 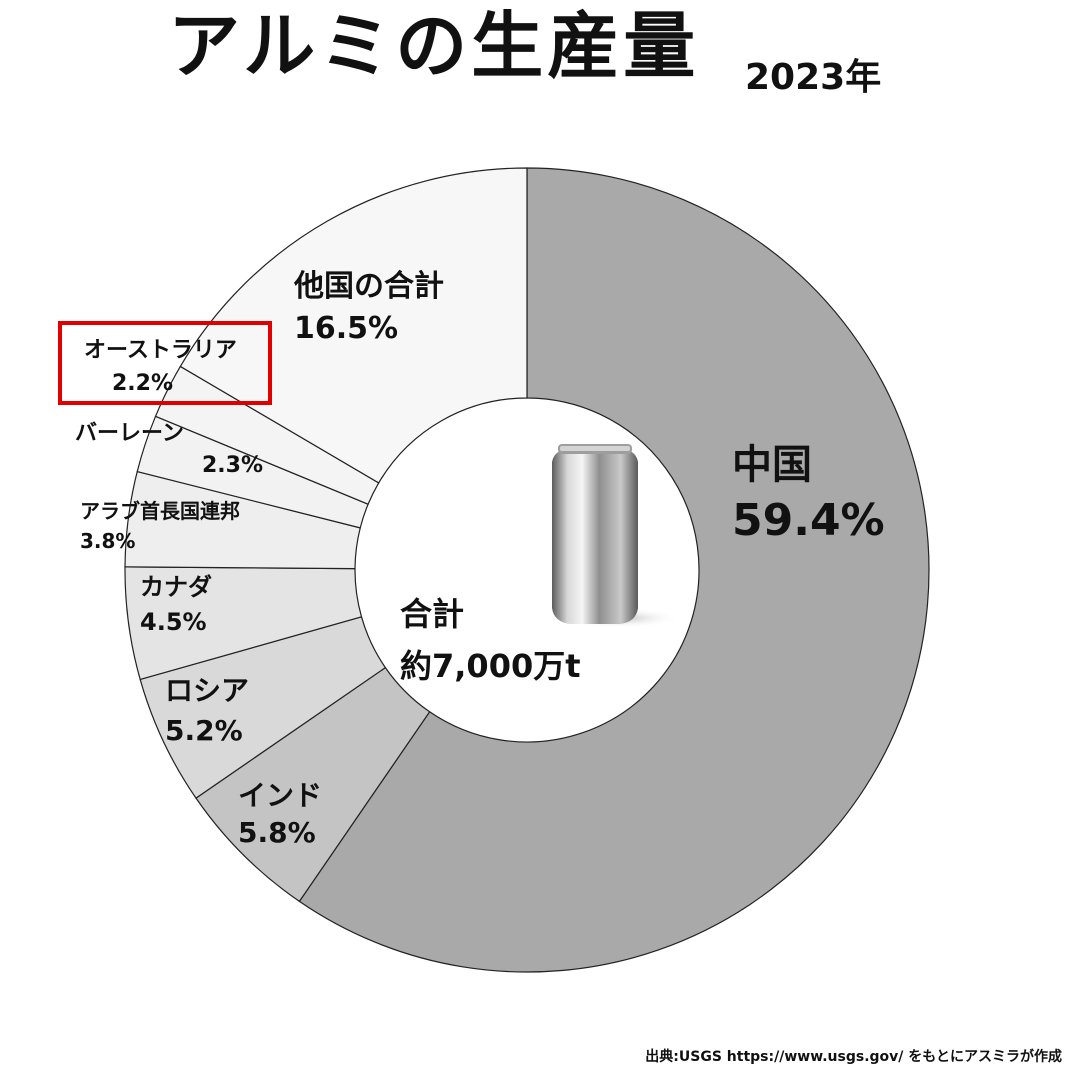 I want to click on slice-label-4: アラブ首長国連邦, so click(x=160, y=511).